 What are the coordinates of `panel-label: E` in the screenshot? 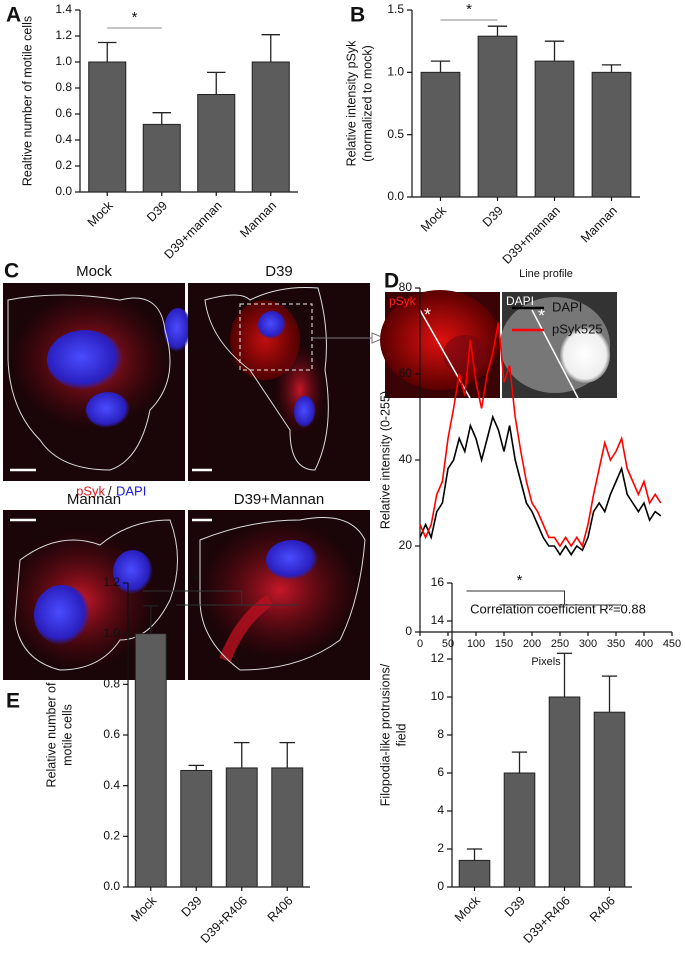 It's located at (13, 701).